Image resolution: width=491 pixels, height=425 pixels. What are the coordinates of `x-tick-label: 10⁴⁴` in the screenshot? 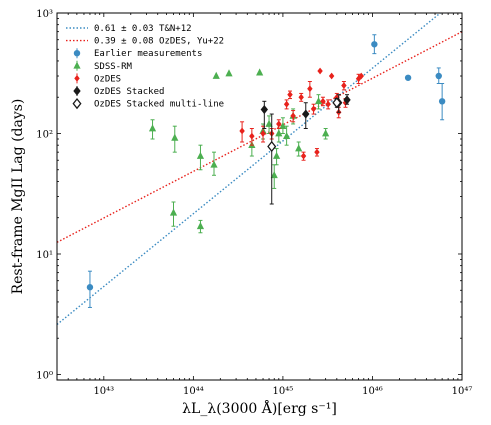 It's located at (193, 391).